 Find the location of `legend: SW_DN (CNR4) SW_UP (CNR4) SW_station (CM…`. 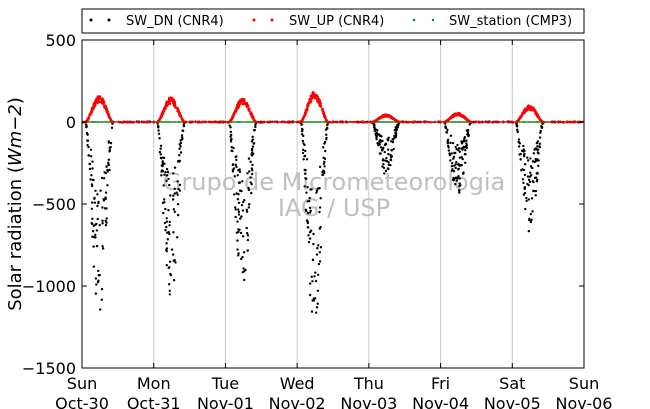

legend: SW_DN (CNR4) SW_UP (CNR4) SW_station (CM… is located at coordinates (333, 21).